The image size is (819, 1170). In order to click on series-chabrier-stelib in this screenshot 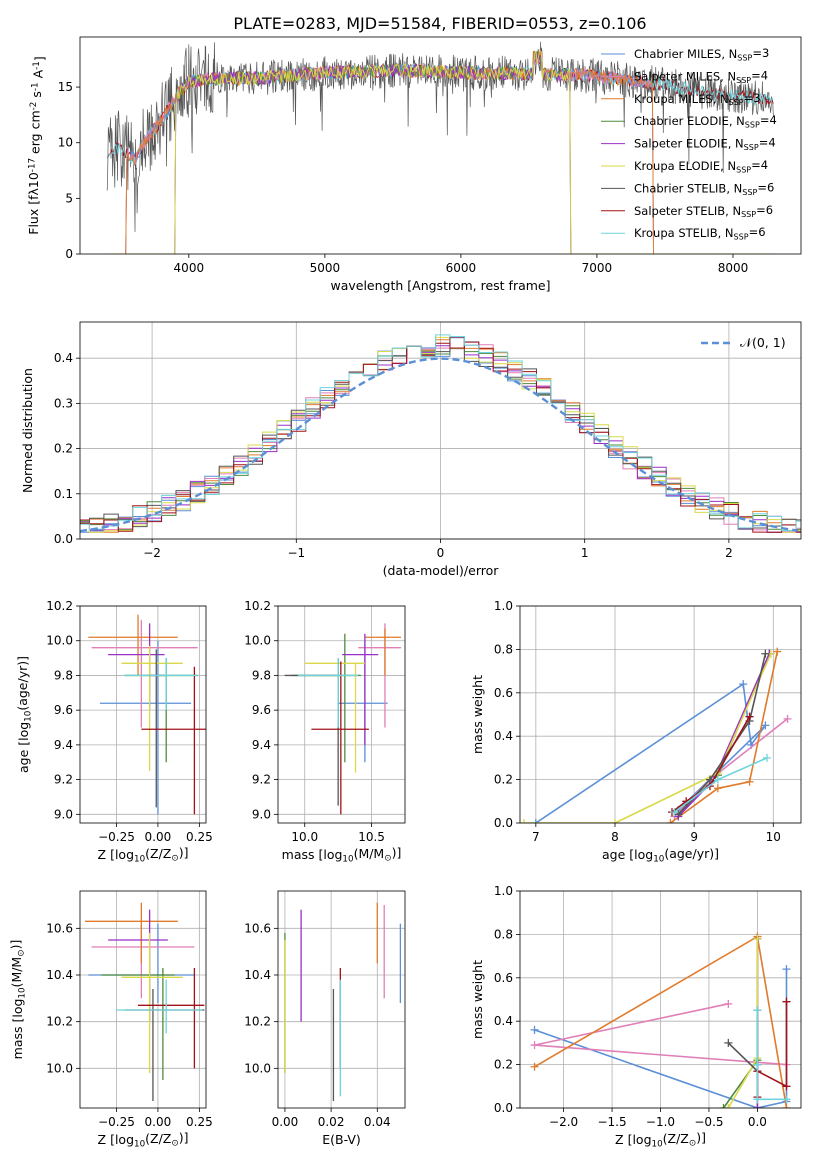, I will do `click(722, 734)`.